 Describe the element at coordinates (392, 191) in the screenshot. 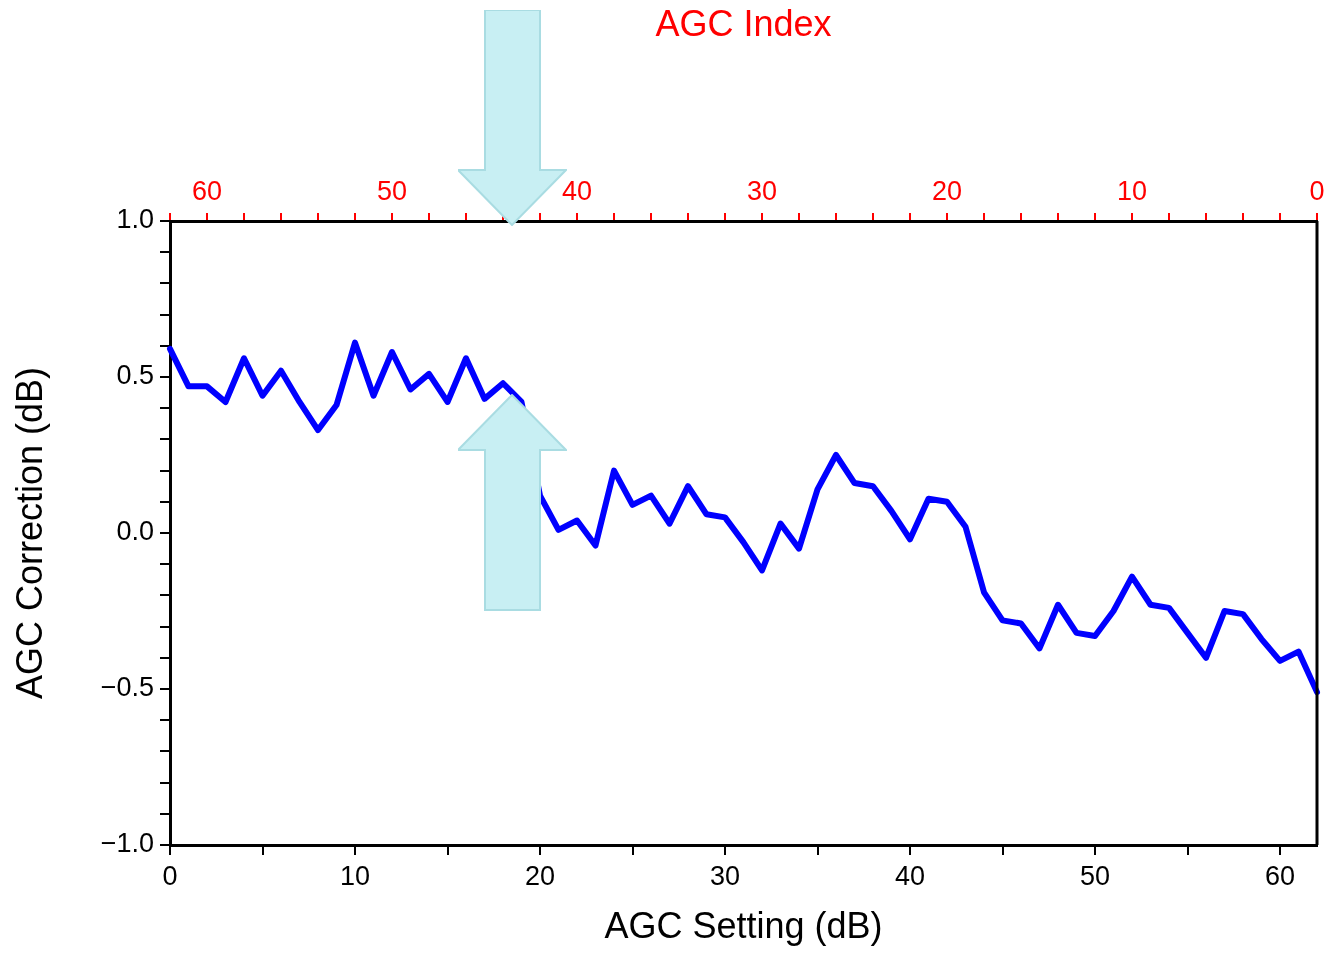

I see `x2-tick-label: 50` at that location.